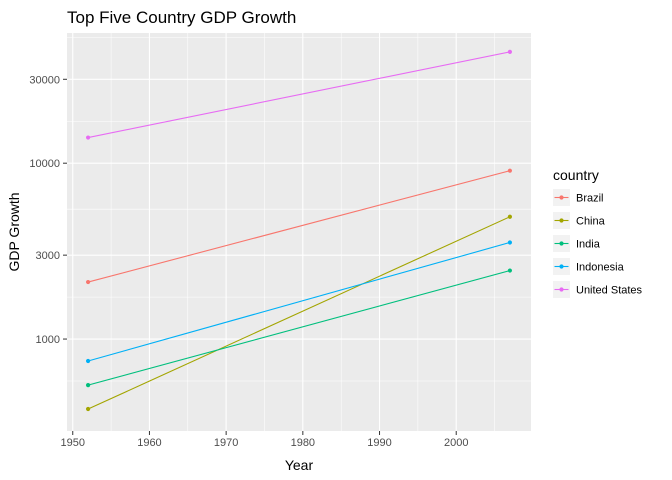 The width and height of the screenshot is (672, 480). Describe the element at coordinates (600, 268) in the screenshot. I see `legend-label: Indonesia` at that location.